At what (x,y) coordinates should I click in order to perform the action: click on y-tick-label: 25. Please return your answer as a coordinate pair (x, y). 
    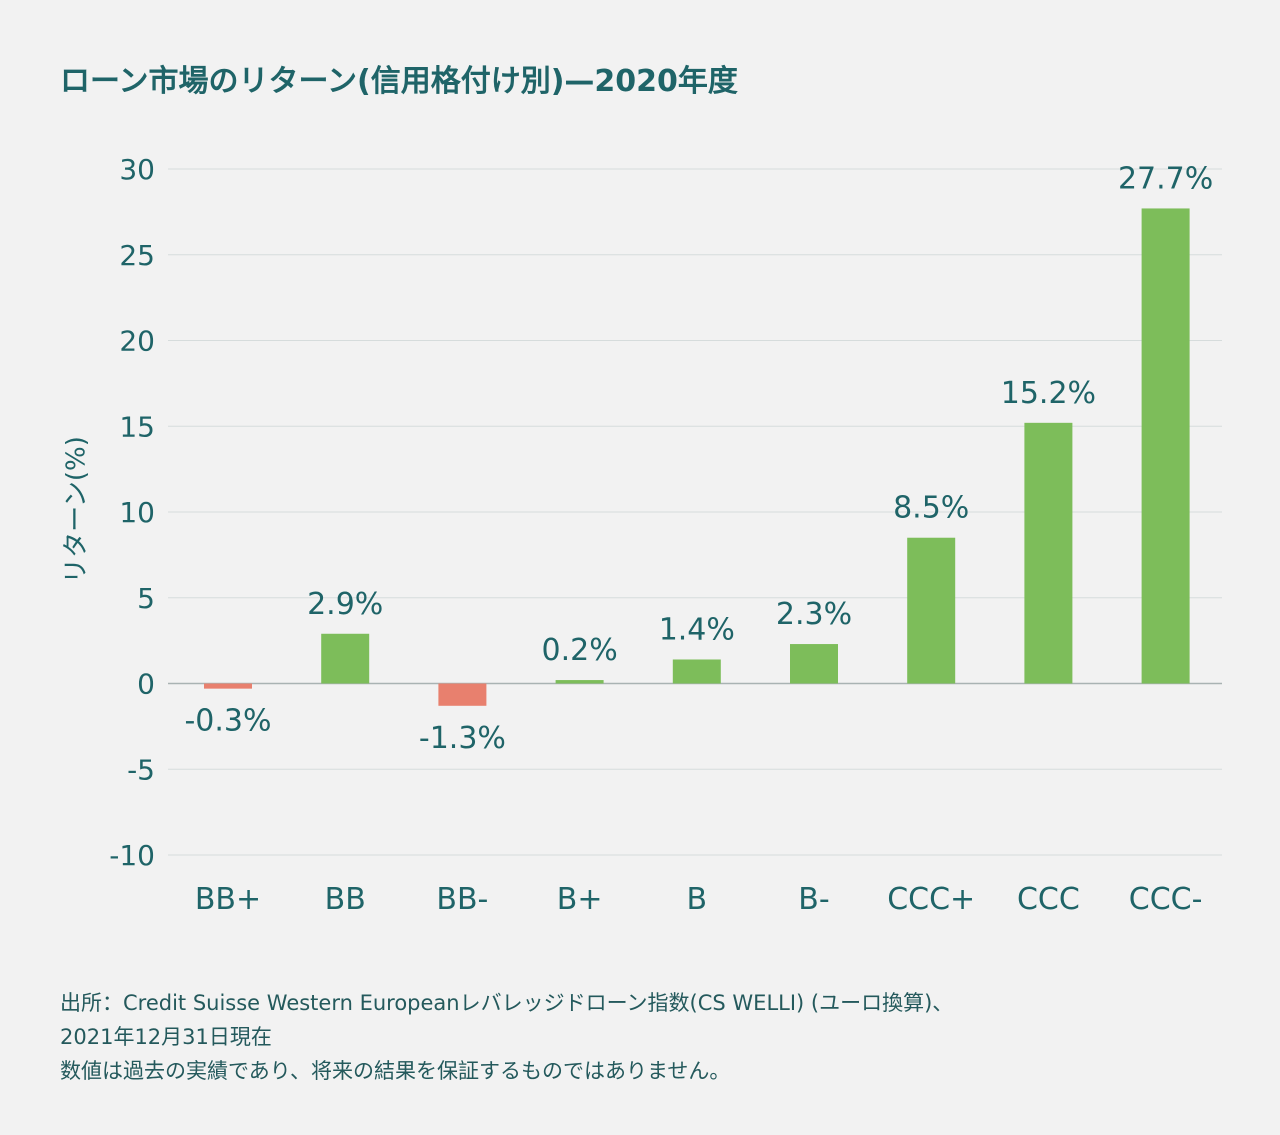
    Looking at the image, I should click on (137, 255).